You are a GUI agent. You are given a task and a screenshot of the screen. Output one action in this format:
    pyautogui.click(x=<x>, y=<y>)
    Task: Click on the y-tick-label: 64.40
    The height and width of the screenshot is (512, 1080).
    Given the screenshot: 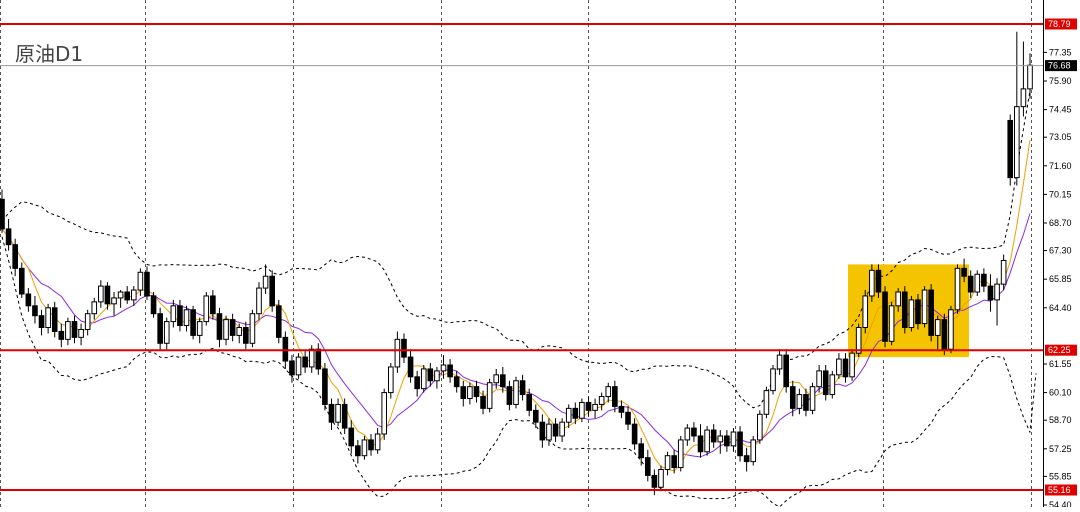 What is the action you would take?
    pyautogui.click(x=1060, y=308)
    